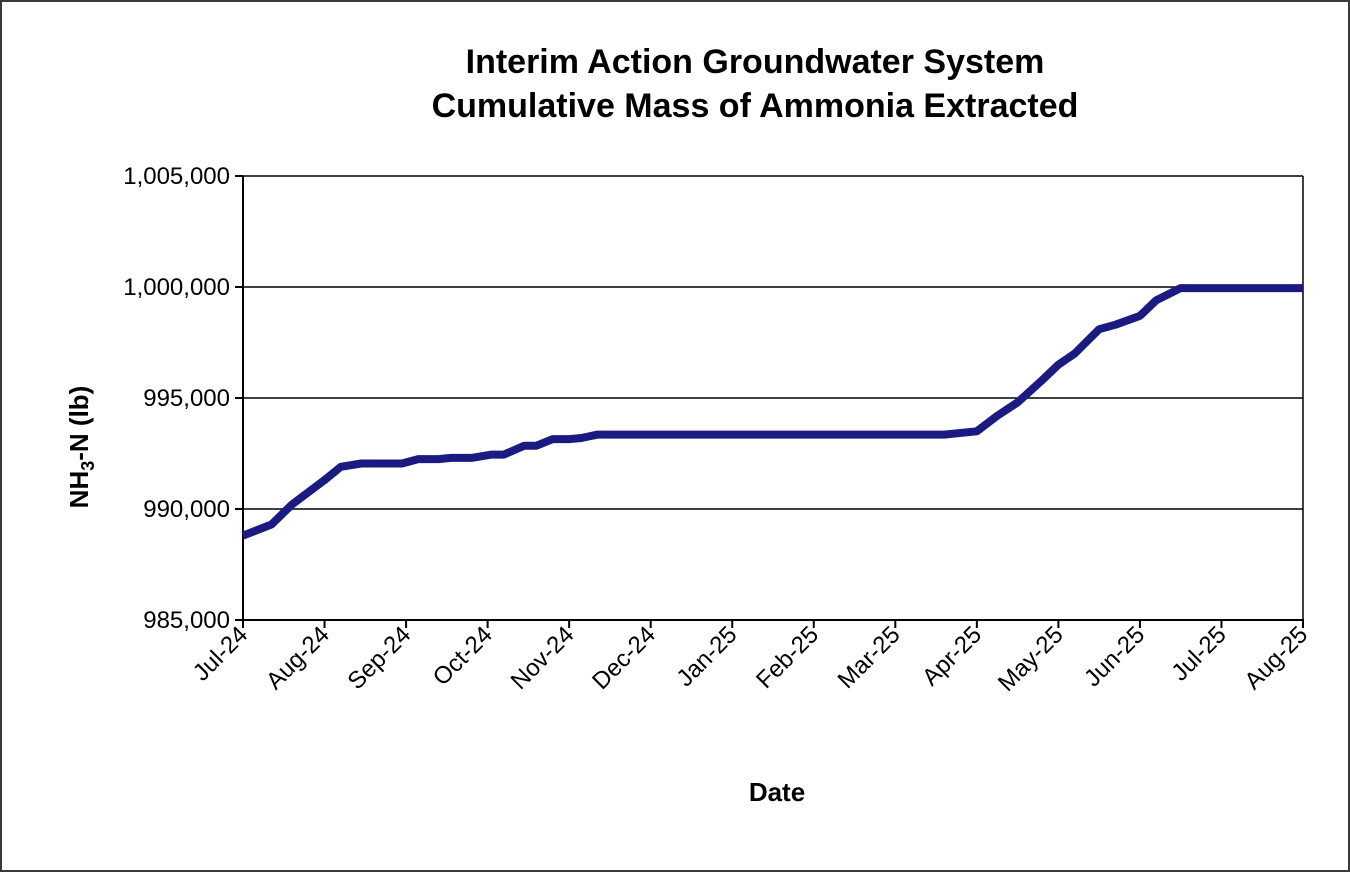  I want to click on x-tick-label: May-25, so click(1031, 659).